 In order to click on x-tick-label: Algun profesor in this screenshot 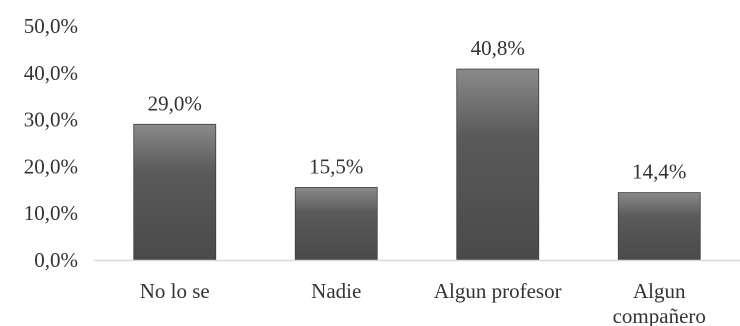, I will do `click(498, 291)`.